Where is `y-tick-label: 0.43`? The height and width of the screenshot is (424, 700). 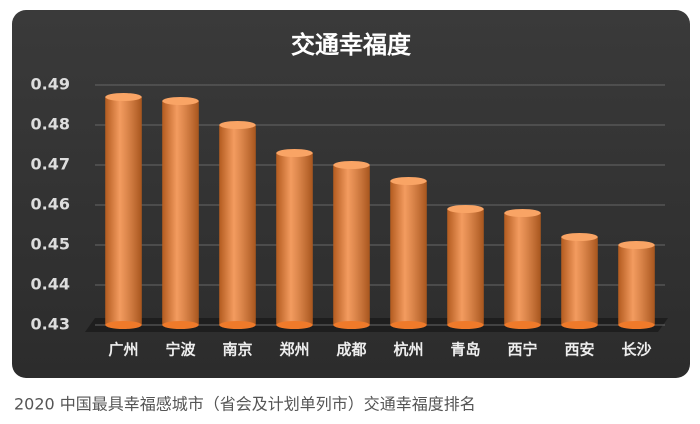 y-tick-label: 0.43 is located at coordinates (50, 324).